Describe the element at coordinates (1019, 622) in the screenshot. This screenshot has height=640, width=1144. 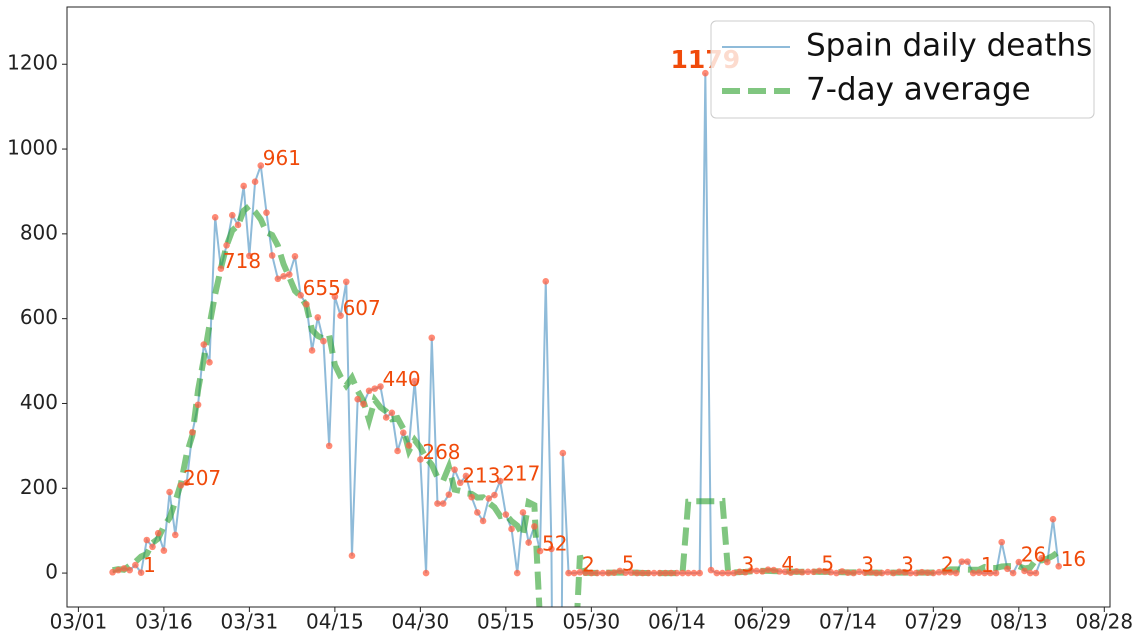
I see `x-tick-label: 08/13` at that location.